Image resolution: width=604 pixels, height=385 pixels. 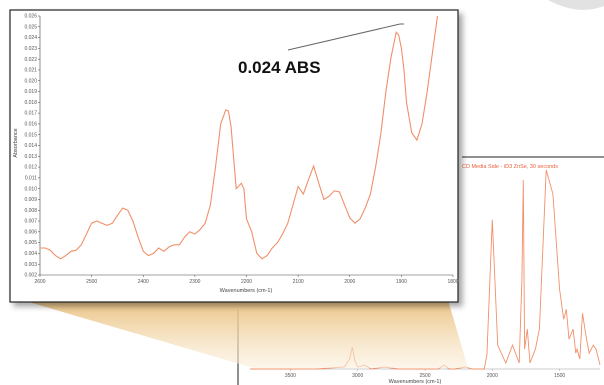 What do you see at coordinates (30, 81) in the screenshot?
I see `inset-y-tick-label: 0.020` at bounding box center [30, 81].